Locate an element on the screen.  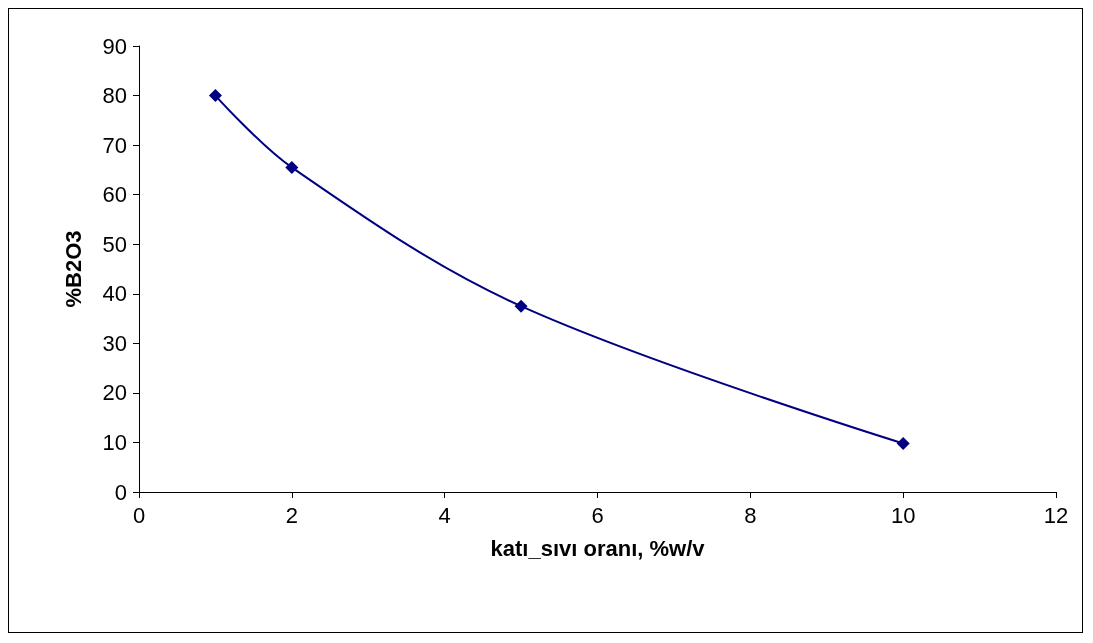
y-tick-label: 70 is located at coordinates (114, 145).